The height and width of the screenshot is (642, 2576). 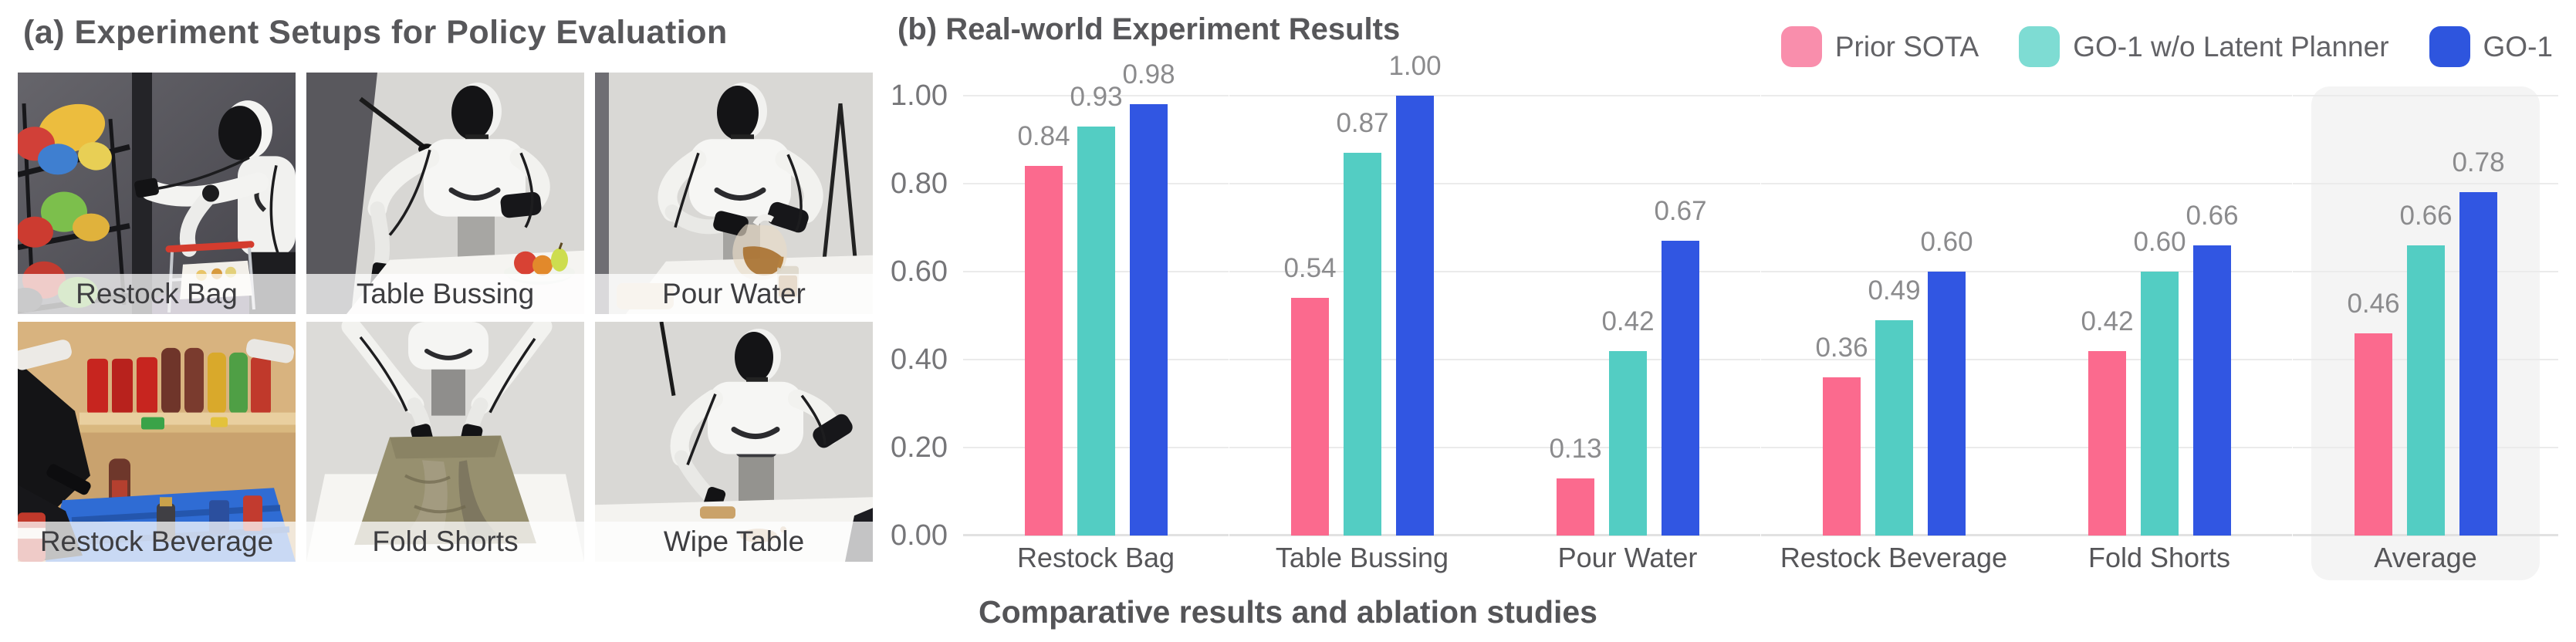 What do you see at coordinates (157, 294) in the screenshot?
I see `tile-label-restock-bag: Restock Bag` at bounding box center [157, 294].